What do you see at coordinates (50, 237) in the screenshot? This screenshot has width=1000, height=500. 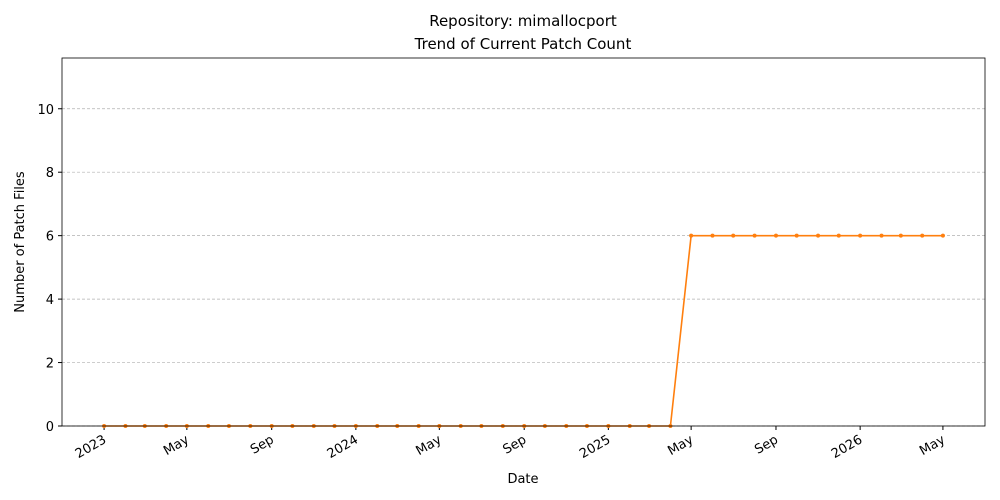 I see `y-tick-label: 6` at bounding box center [50, 237].